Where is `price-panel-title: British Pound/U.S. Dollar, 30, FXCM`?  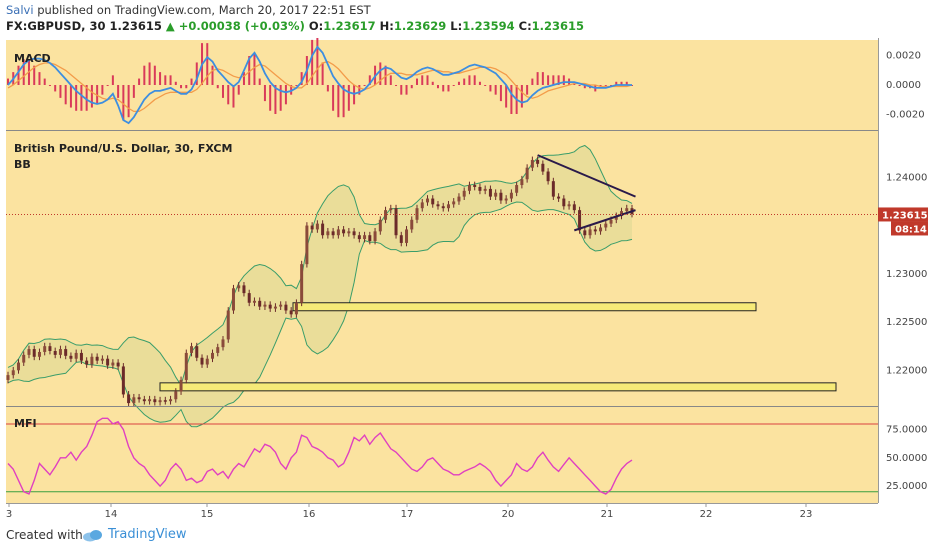 price-panel-title: British Pound/U.S. Dollar, 30, FXCM is located at coordinates (123, 148).